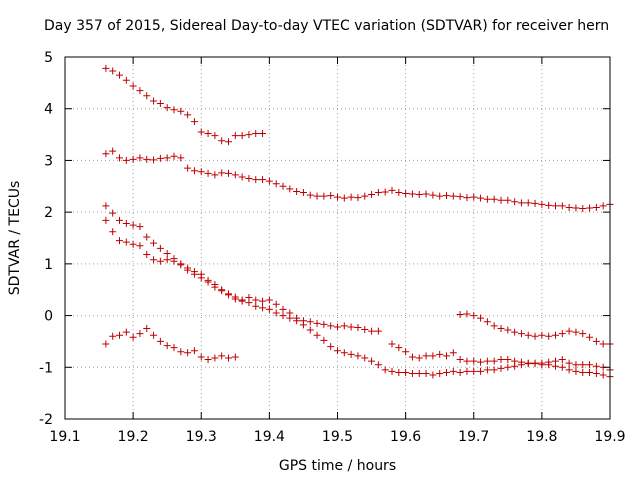 This screenshot has height=484, width=640. Describe the element at coordinates (541, 437) in the screenshot. I see `x-tick-label: 19.8` at that location.